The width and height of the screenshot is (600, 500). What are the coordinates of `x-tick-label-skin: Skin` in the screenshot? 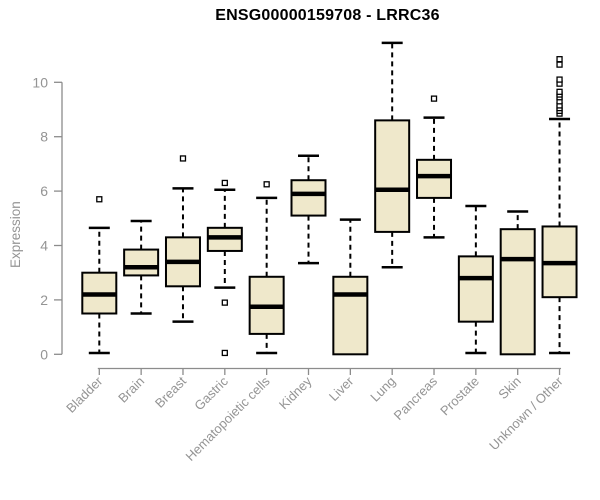 It's located at (509, 388).